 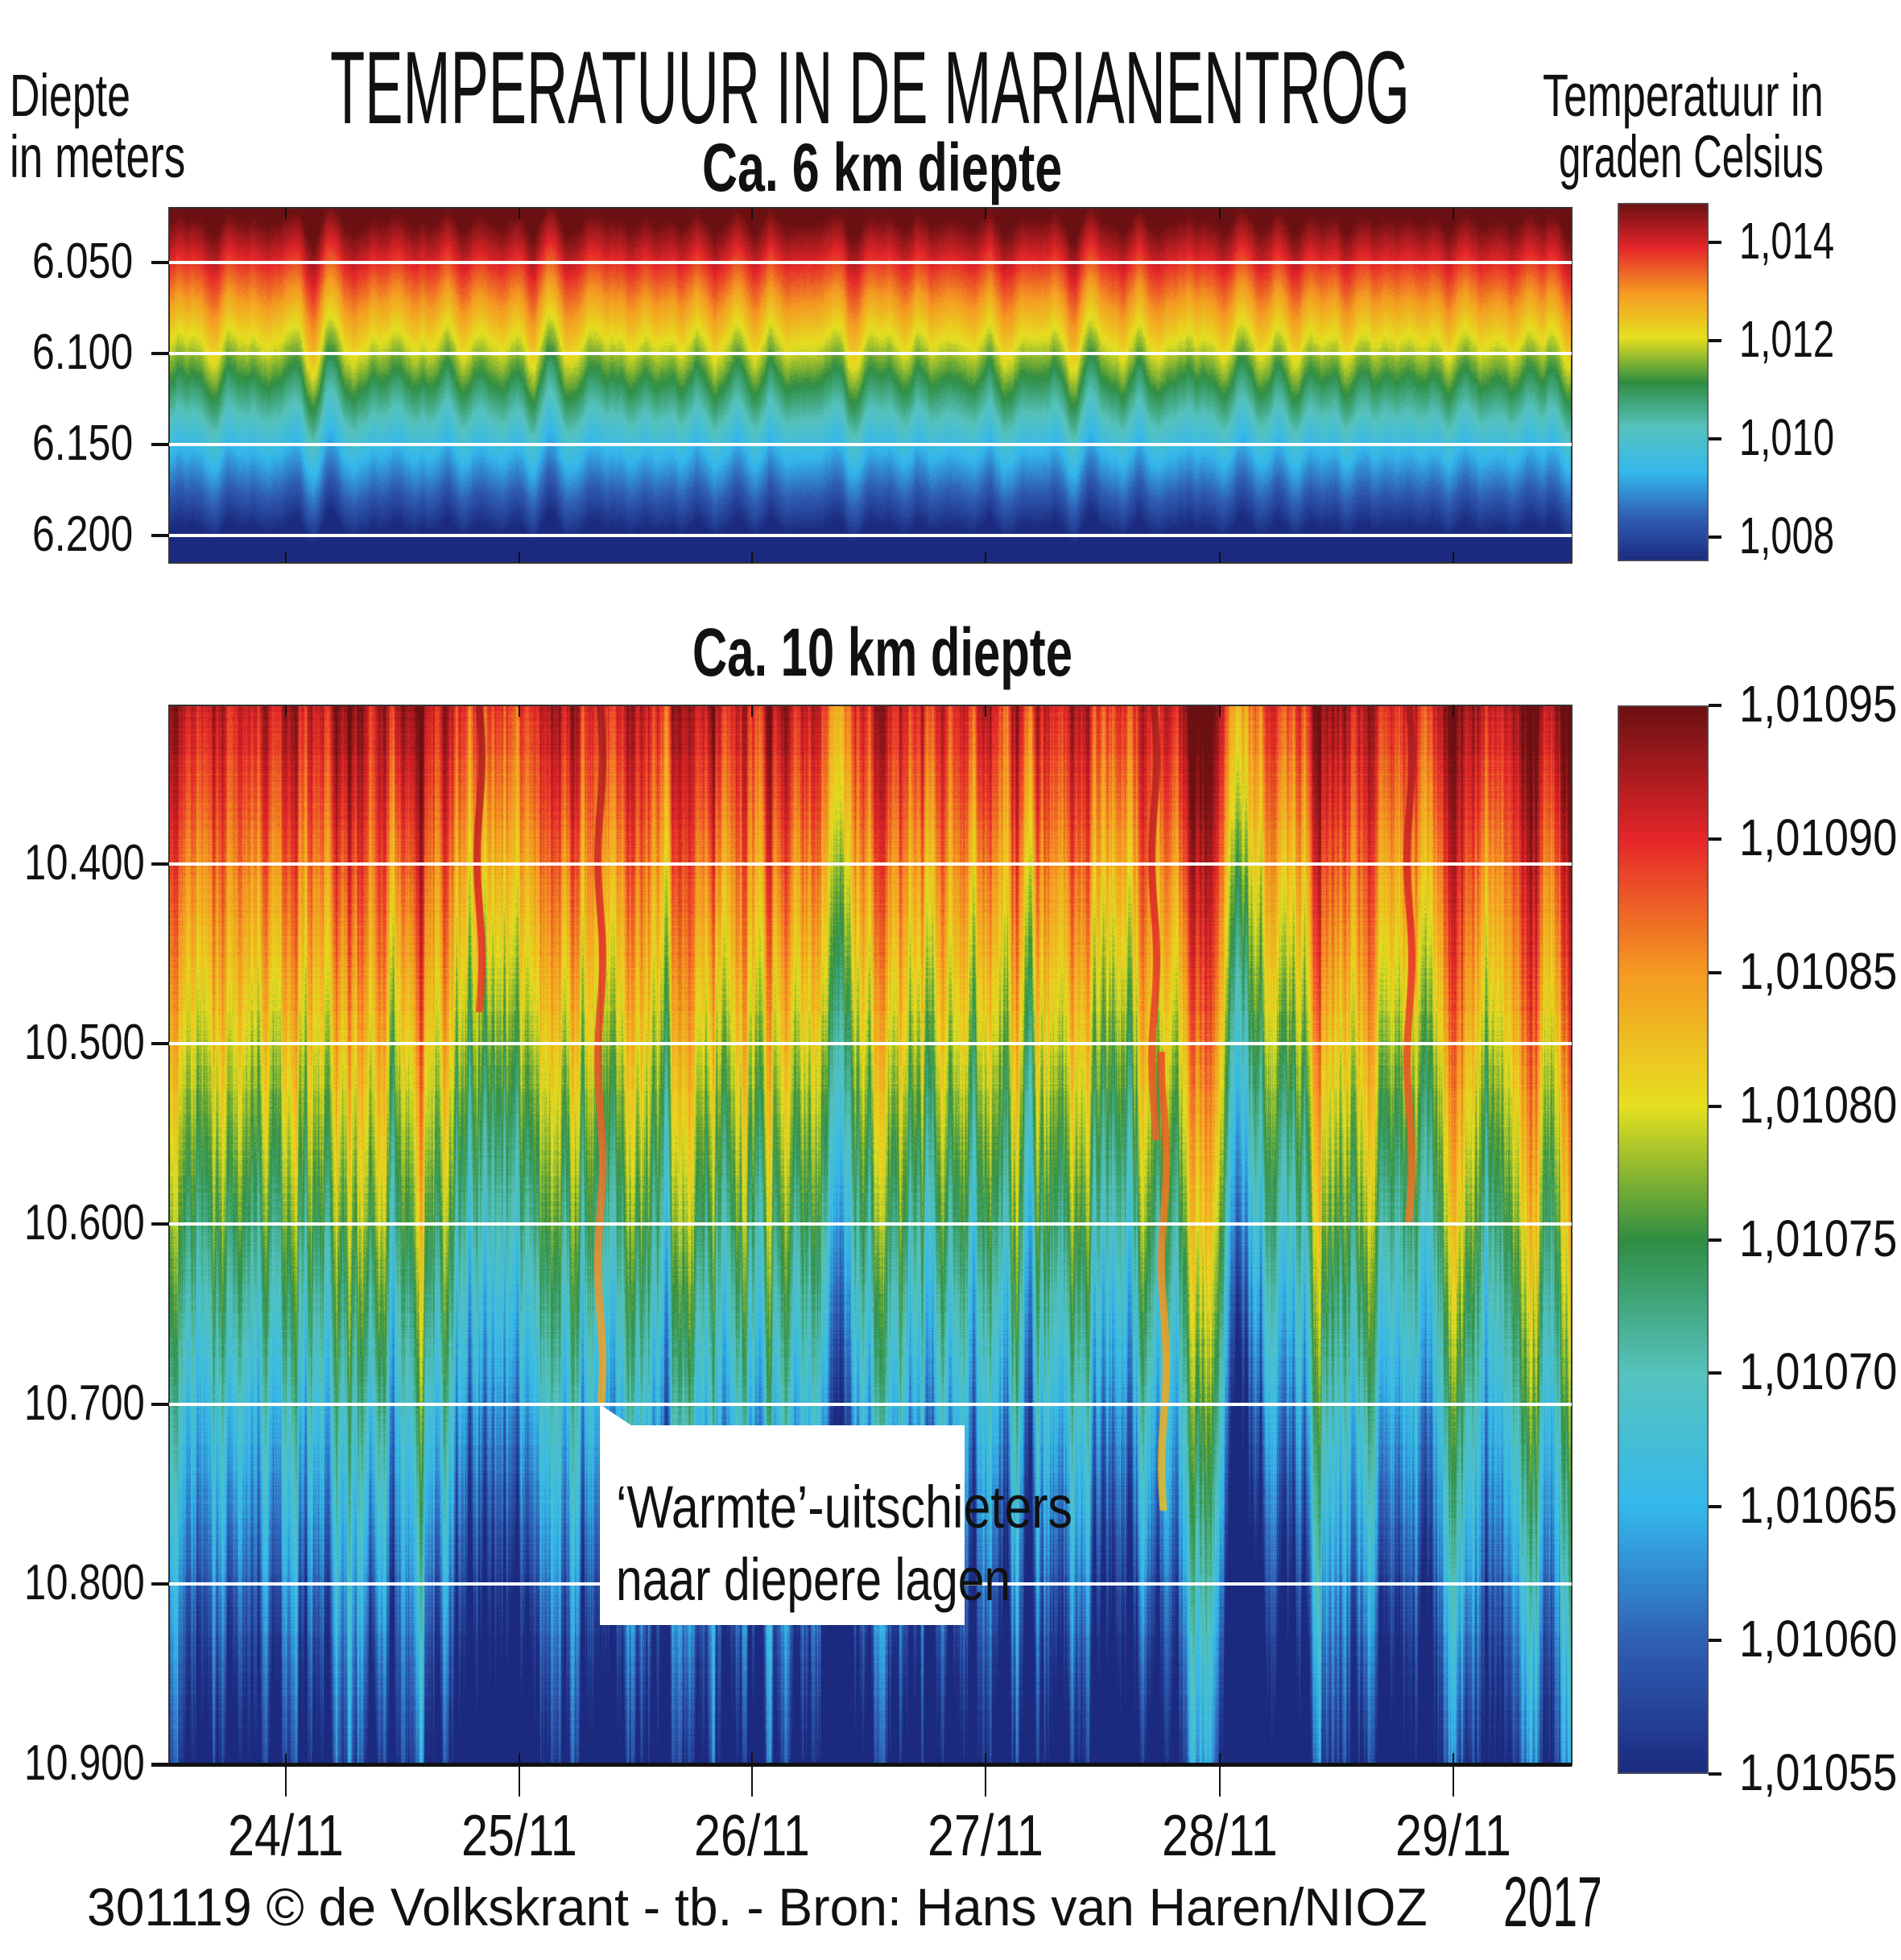 What do you see at coordinates (870, 385) in the screenshot?
I see `heatmap-6km` at bounding box center [870, 385].